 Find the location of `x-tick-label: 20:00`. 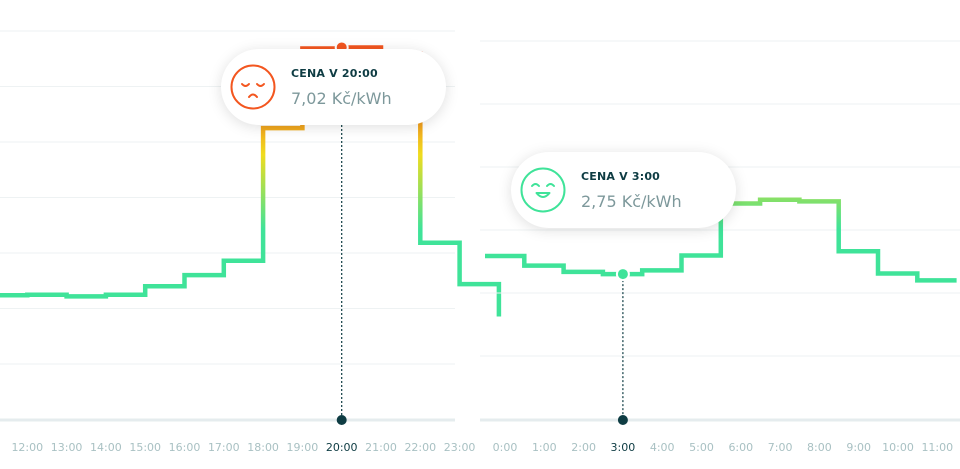

x-tick-label: 20:00 is located at coordinates (342, 447).